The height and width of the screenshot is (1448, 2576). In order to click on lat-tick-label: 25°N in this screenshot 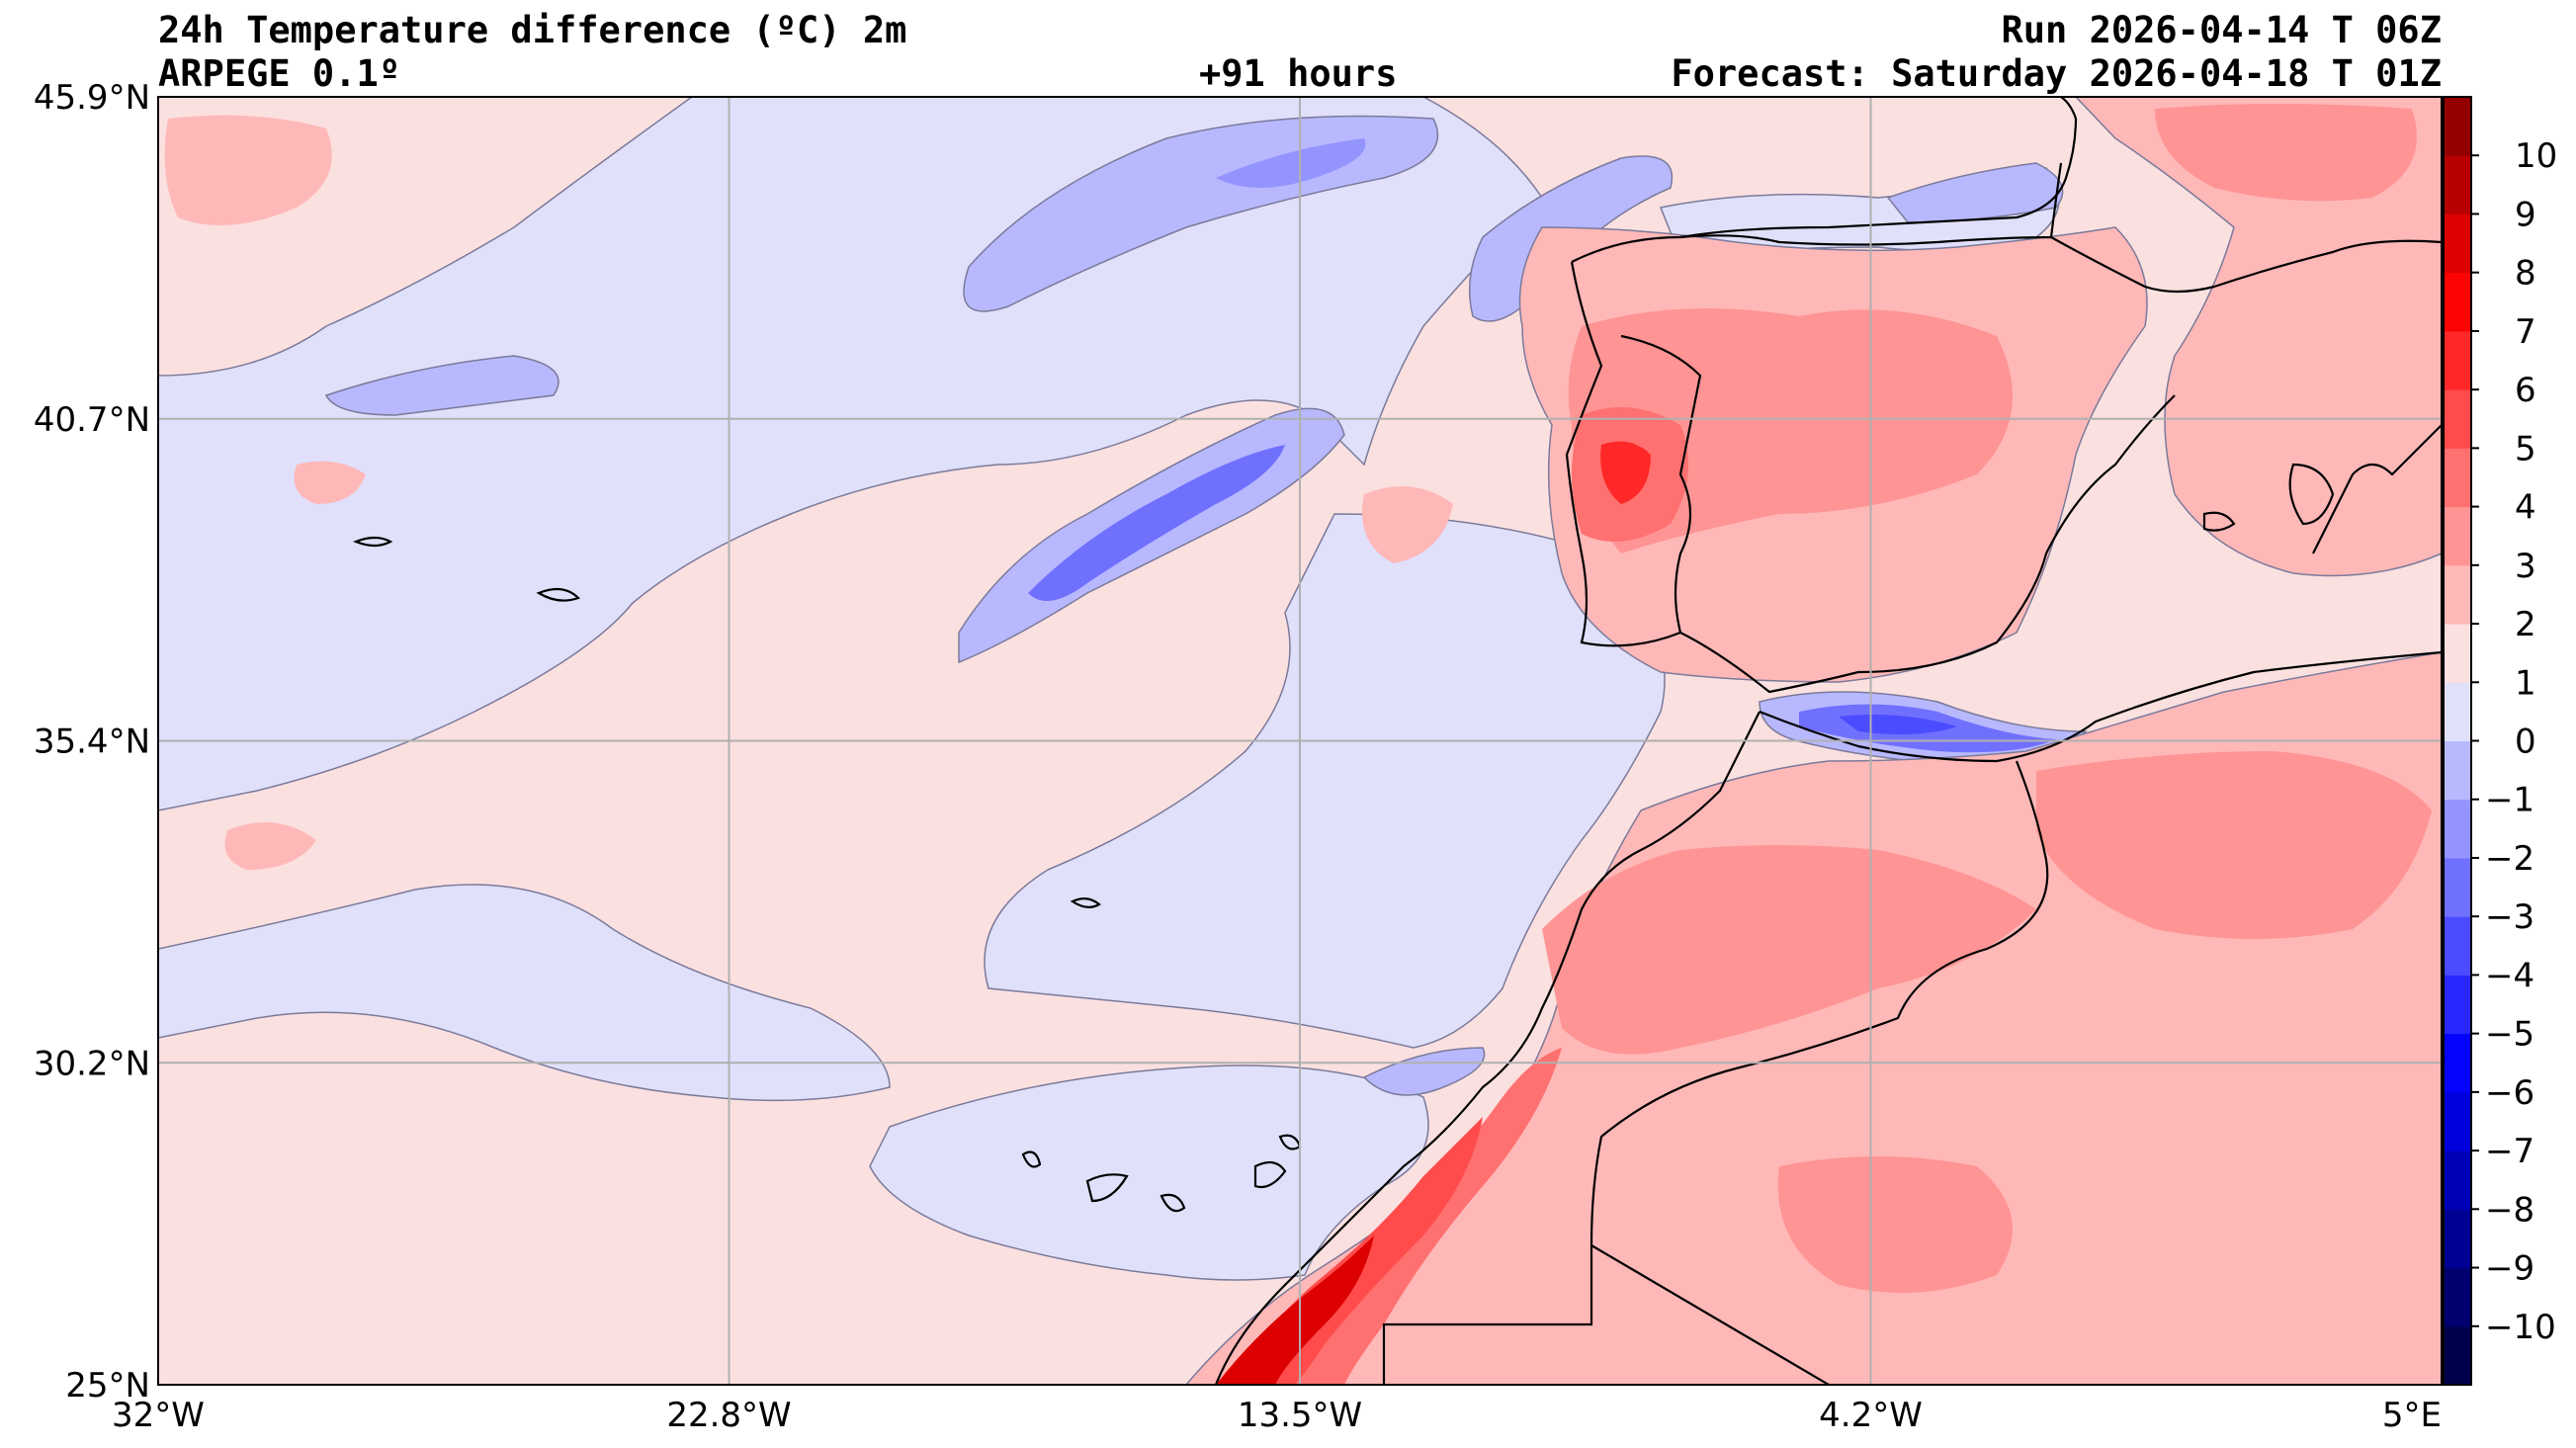, I will do `click(107, 1385)`.